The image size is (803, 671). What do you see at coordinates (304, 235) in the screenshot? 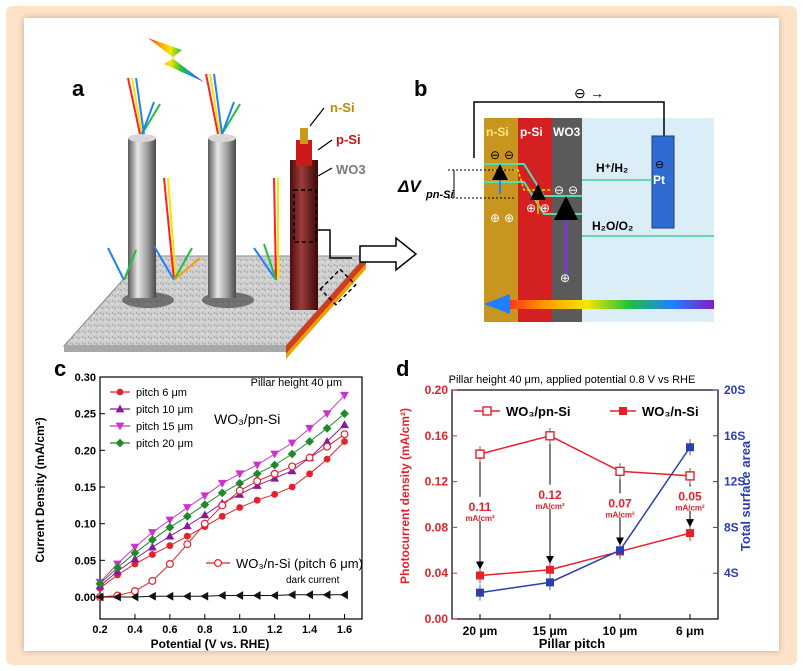
I see `coated-pillar` at bounding box center [304, 235].